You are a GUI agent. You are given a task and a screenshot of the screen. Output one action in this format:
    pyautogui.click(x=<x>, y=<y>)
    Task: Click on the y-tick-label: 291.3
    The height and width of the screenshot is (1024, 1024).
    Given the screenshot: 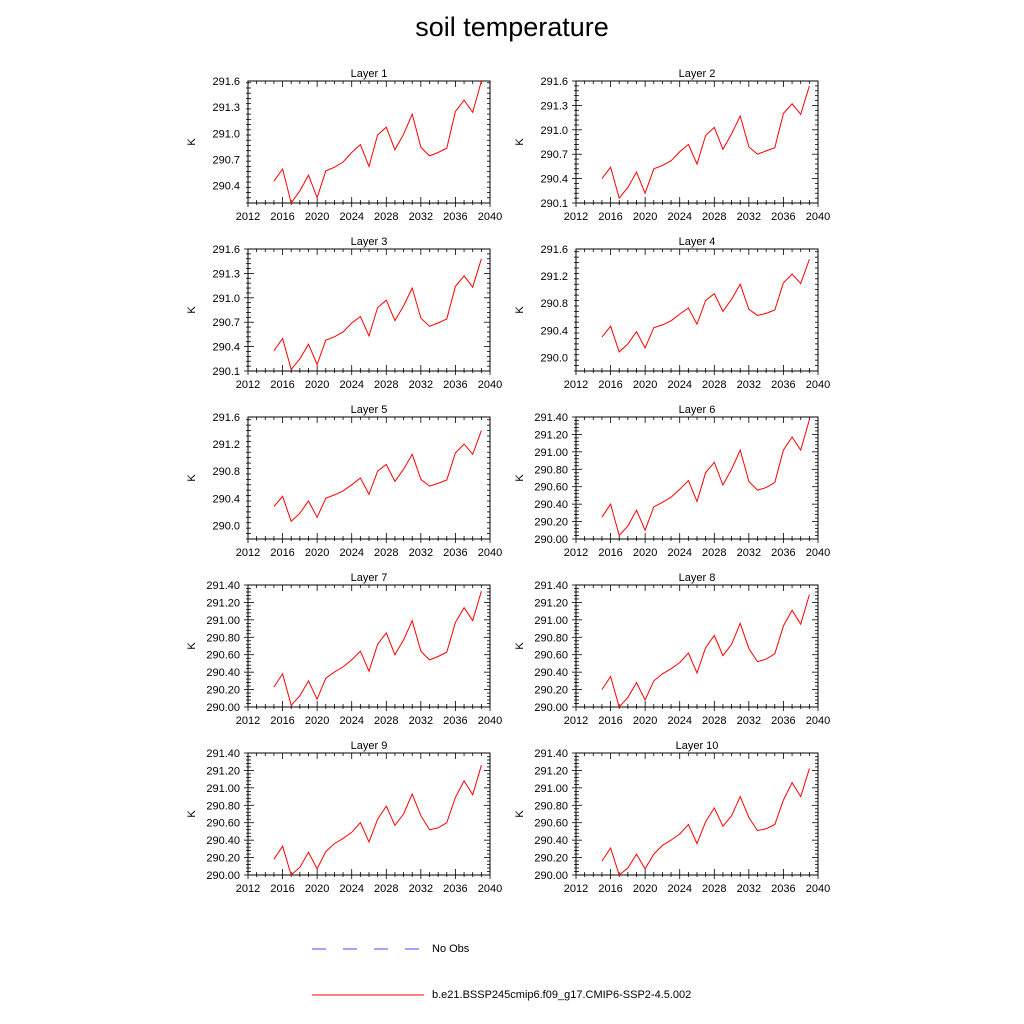 What is the action you would take?
    pyautogui.click(x=226, y=274)
    